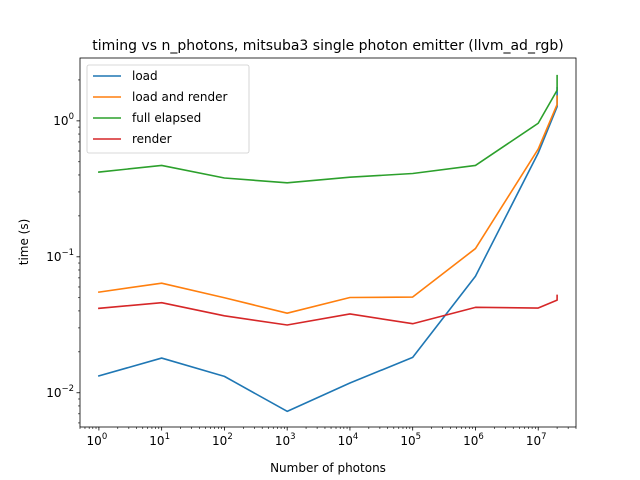 Image resolution: width=640 pixels, height=480 pixels. Describe the element at coordinates (166, 118) in the screenshot. I see `legend-label-2: full elapsed` at that location.